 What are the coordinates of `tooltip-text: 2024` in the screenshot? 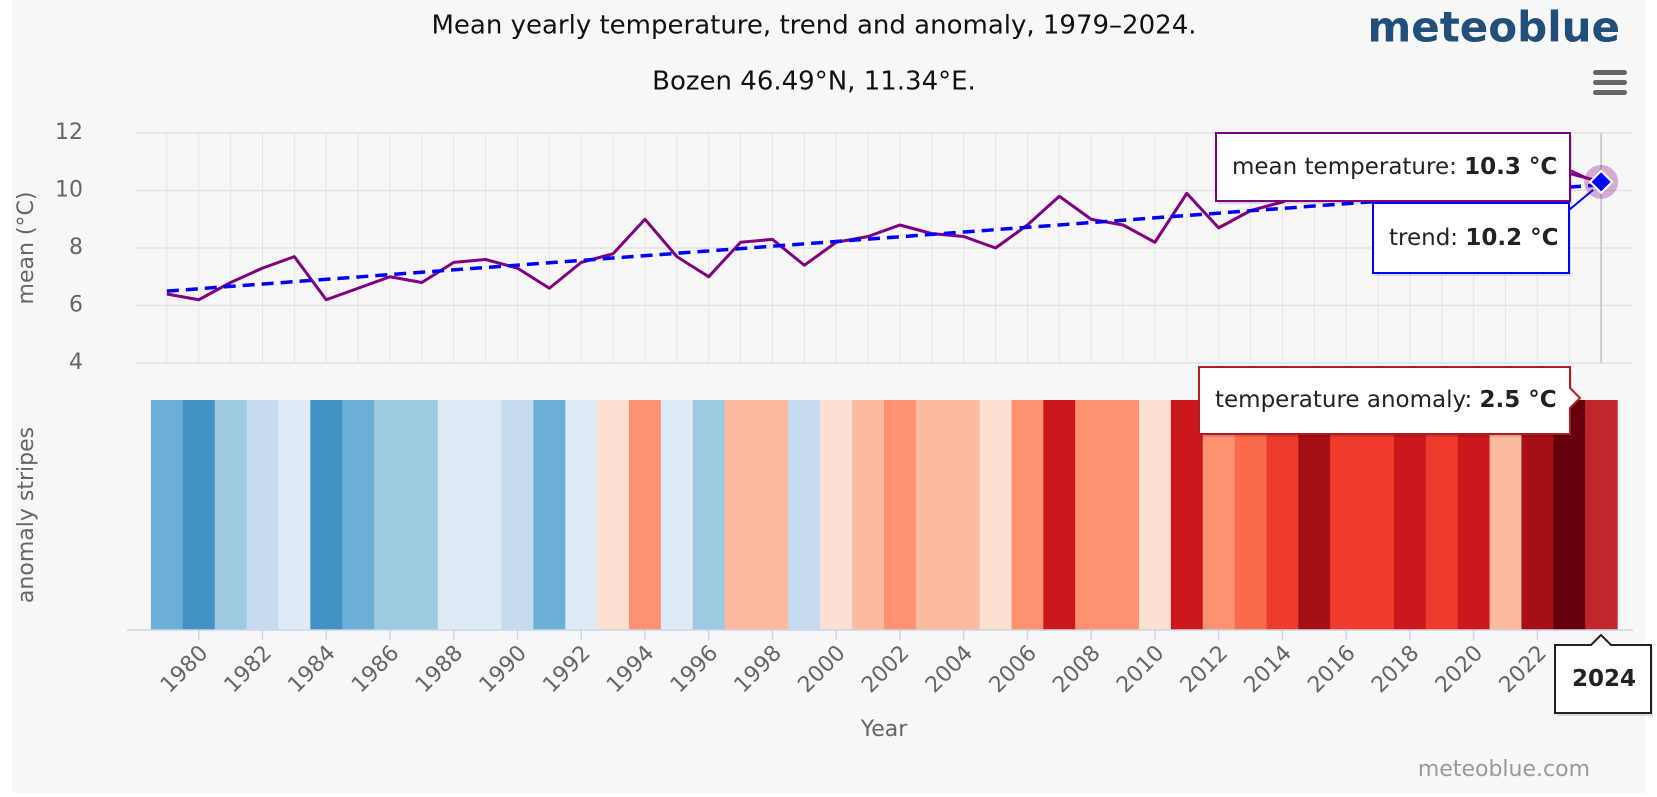 It's located at (1604, 679).